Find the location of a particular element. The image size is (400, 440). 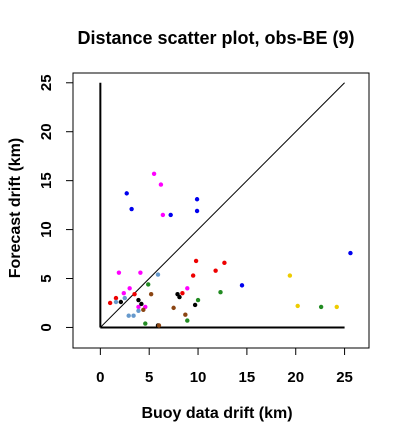

y-tick-label-5: 5 is located at coordinates (46, 278).